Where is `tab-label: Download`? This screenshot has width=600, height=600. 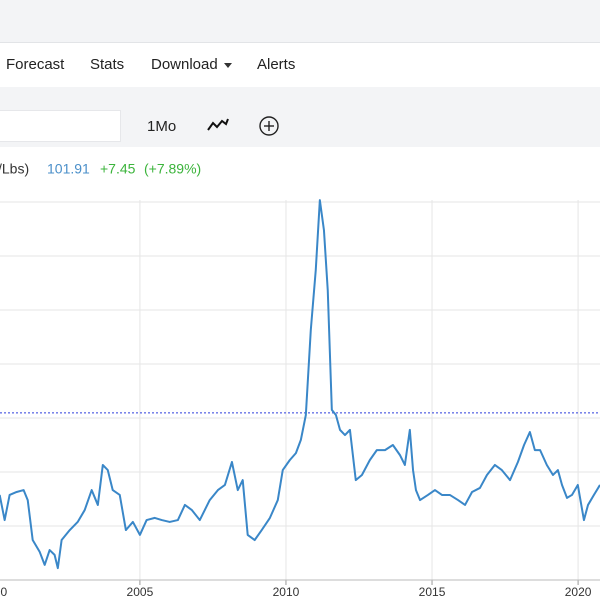
tab-label: Download is located at coordinates (184, 64).